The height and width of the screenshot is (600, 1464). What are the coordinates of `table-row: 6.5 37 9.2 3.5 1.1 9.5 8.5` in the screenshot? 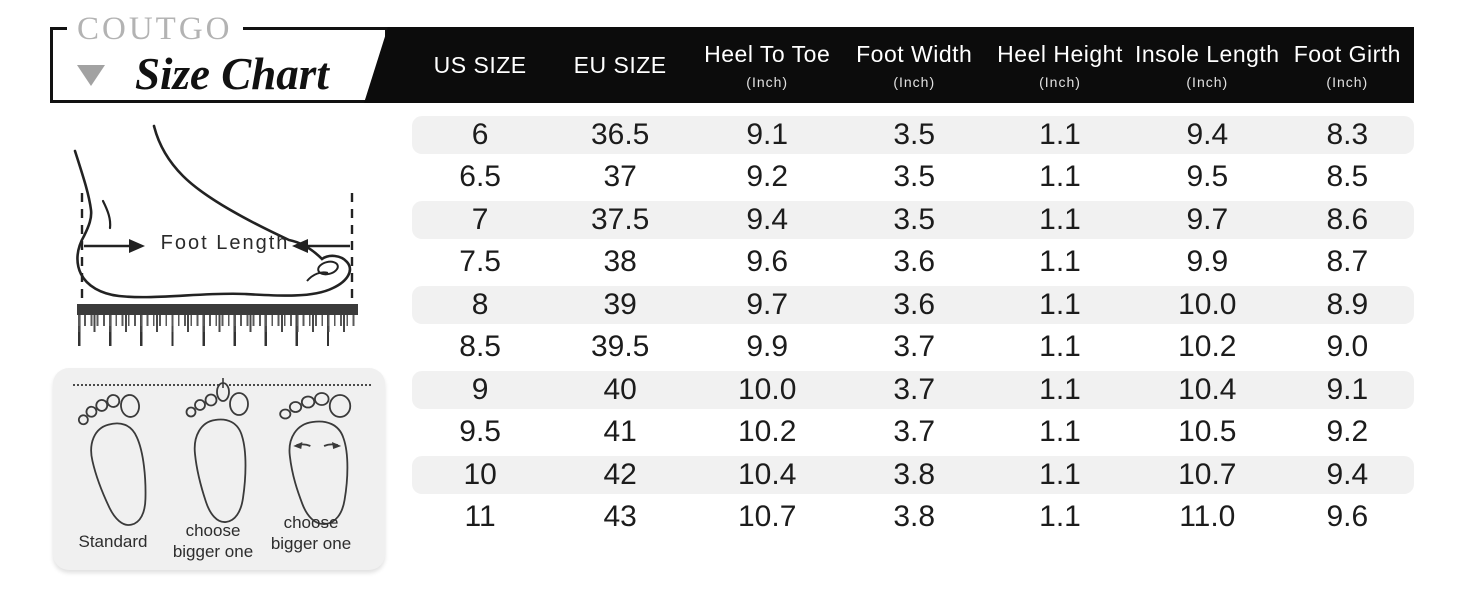 It's located at (913, 177).